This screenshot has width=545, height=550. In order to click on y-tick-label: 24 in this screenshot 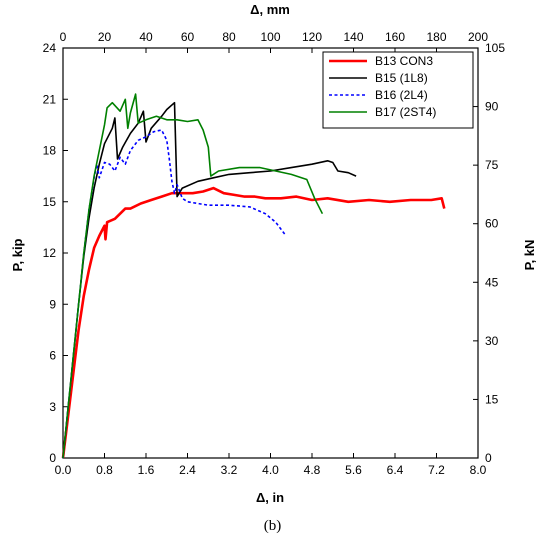, I will do `click(50, 48)`.